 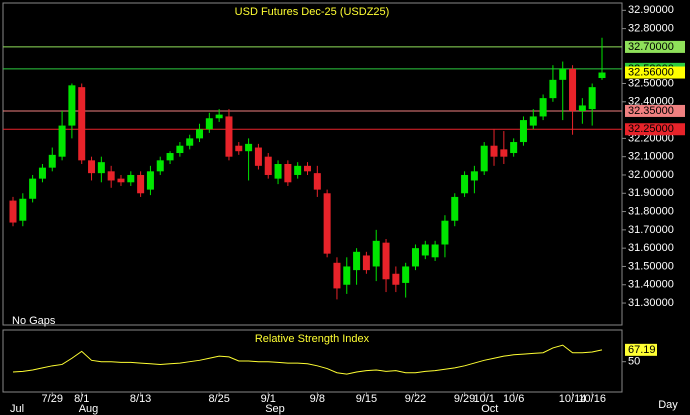 I want to click on x-tick-label: 8/1, so click(x=81, y=399).